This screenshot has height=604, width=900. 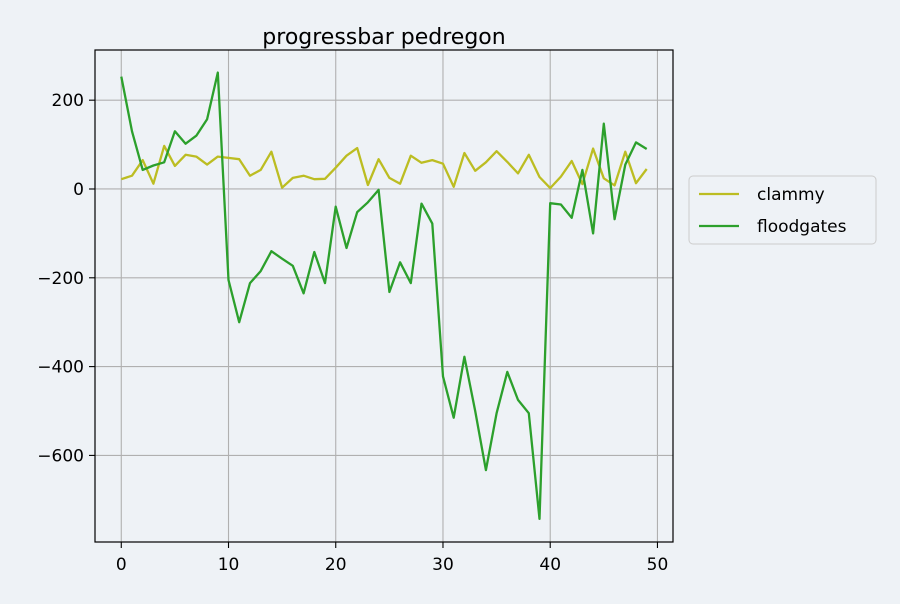 I want to click on x-tick-label: 20, so click(x=336, y=565).